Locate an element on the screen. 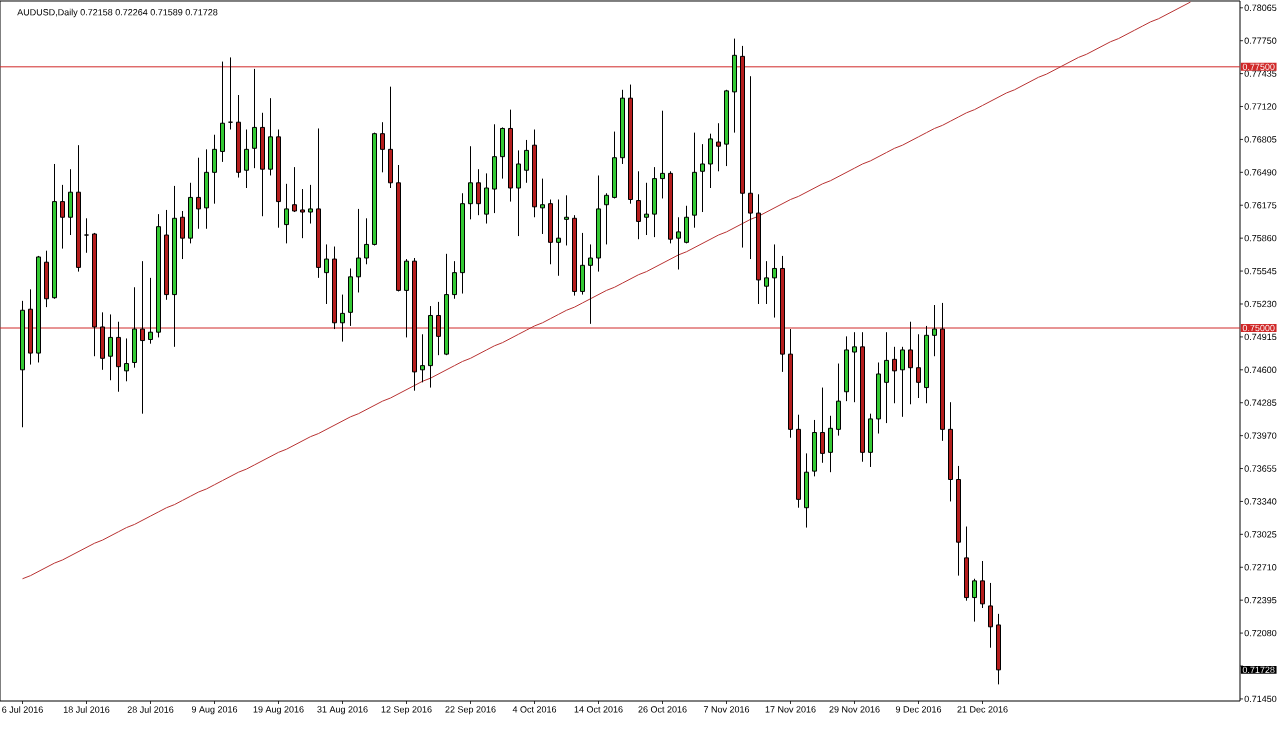  y-tick-label: 0.76805 is located at coordinates (1260, 139).